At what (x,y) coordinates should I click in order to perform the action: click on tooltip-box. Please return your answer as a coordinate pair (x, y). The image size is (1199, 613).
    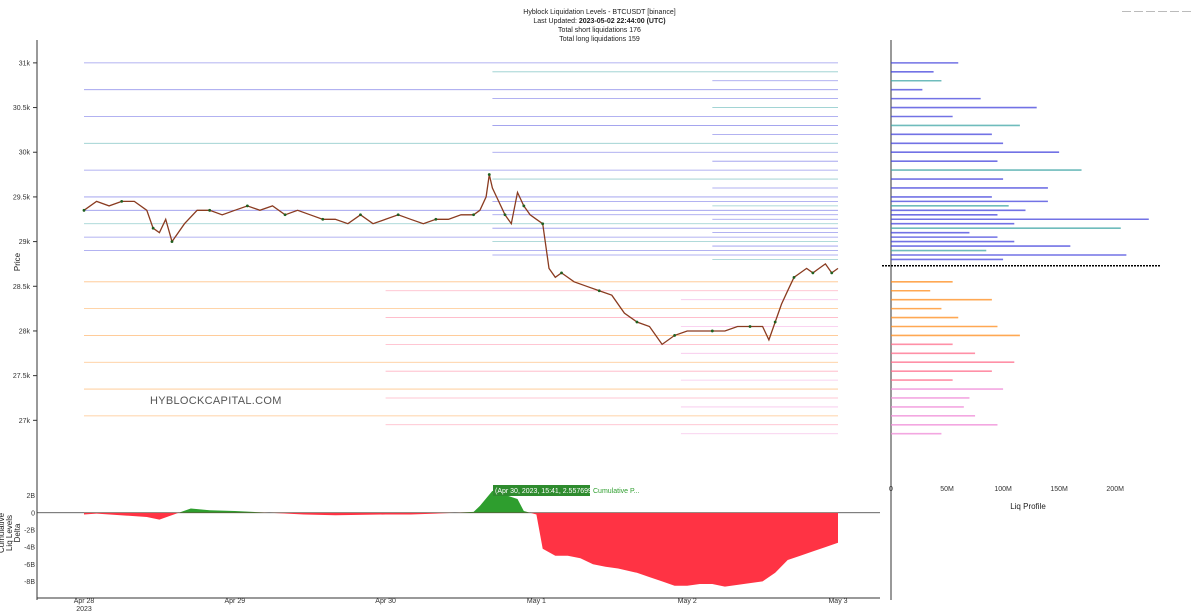
    Looking at the image, I should click on (541, 490).